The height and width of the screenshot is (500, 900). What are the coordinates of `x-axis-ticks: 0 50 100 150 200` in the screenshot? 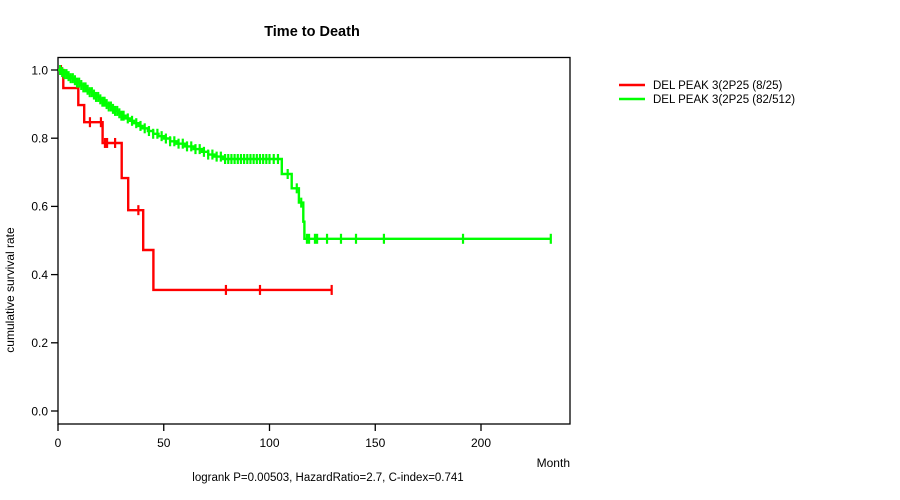 It's located at (273, 437).